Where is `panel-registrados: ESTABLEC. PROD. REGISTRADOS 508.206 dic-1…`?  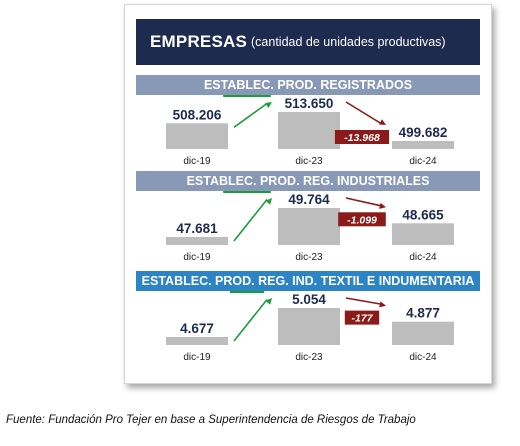 panel-registrados: ESTABLEC. PROD. REGISTRADOS 508.206 dic-1… is located at coordinates (308, 122).